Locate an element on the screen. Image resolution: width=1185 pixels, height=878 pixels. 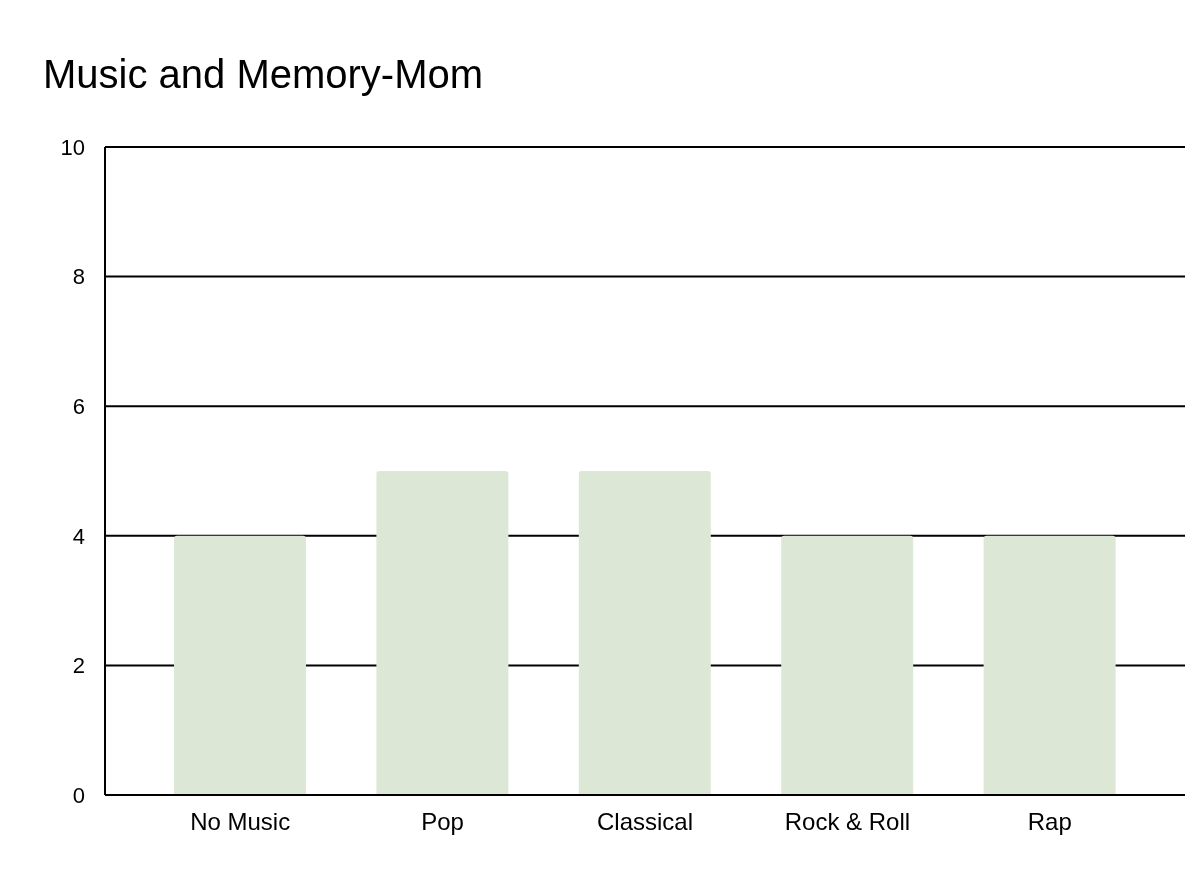
y-tick-label: 6 is located at coordinates (78, 407).